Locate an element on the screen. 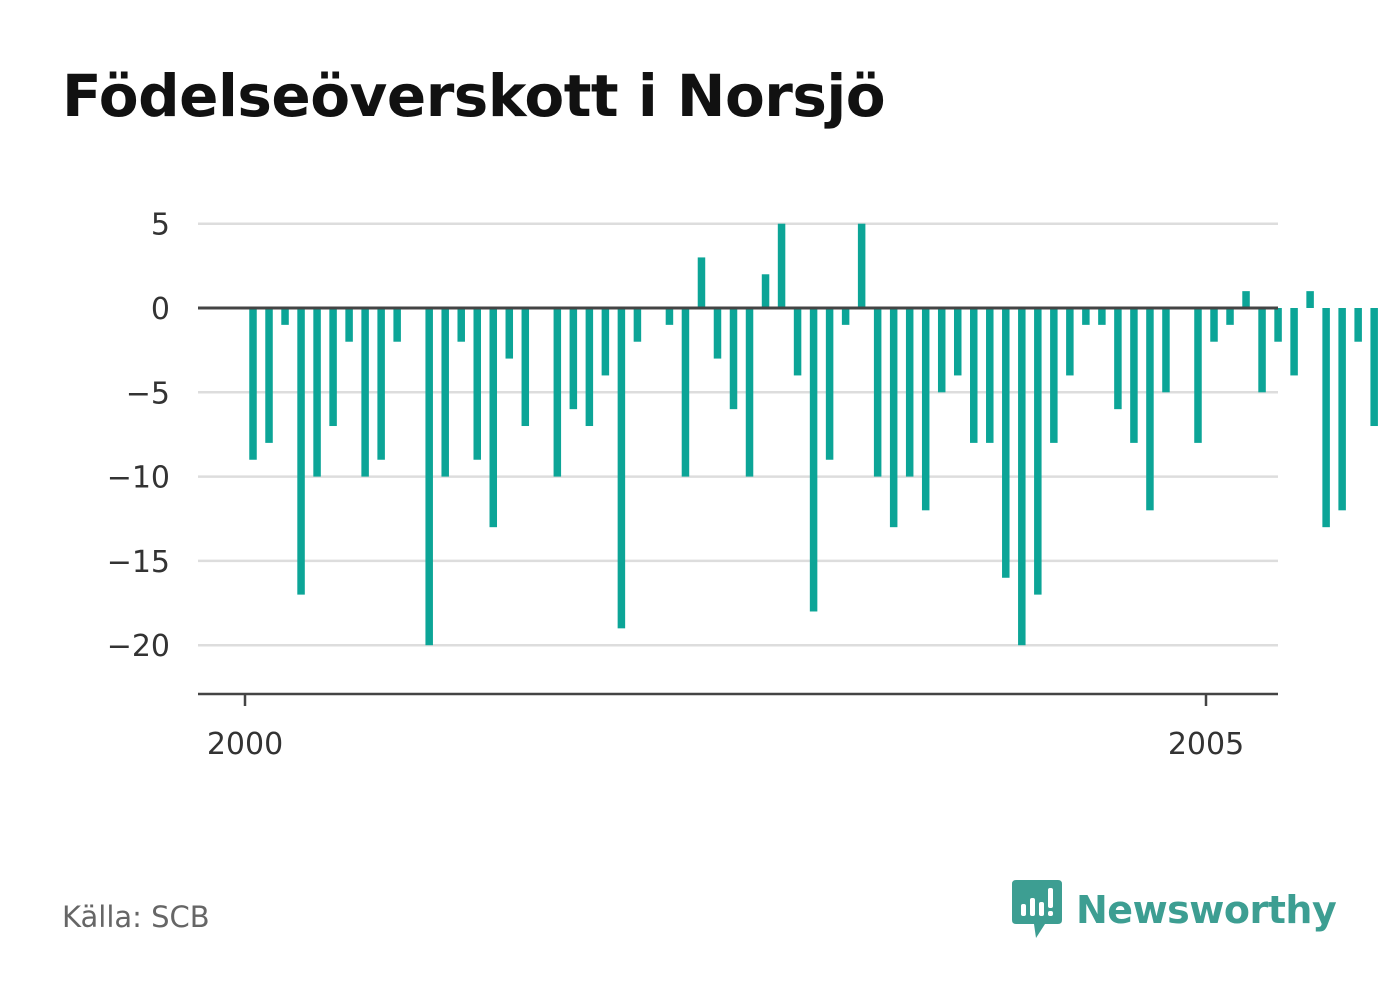 This screenshot has height=999, width=1382. bar-chart-speech-bubble-icon is located at coordinates (1037, 909).